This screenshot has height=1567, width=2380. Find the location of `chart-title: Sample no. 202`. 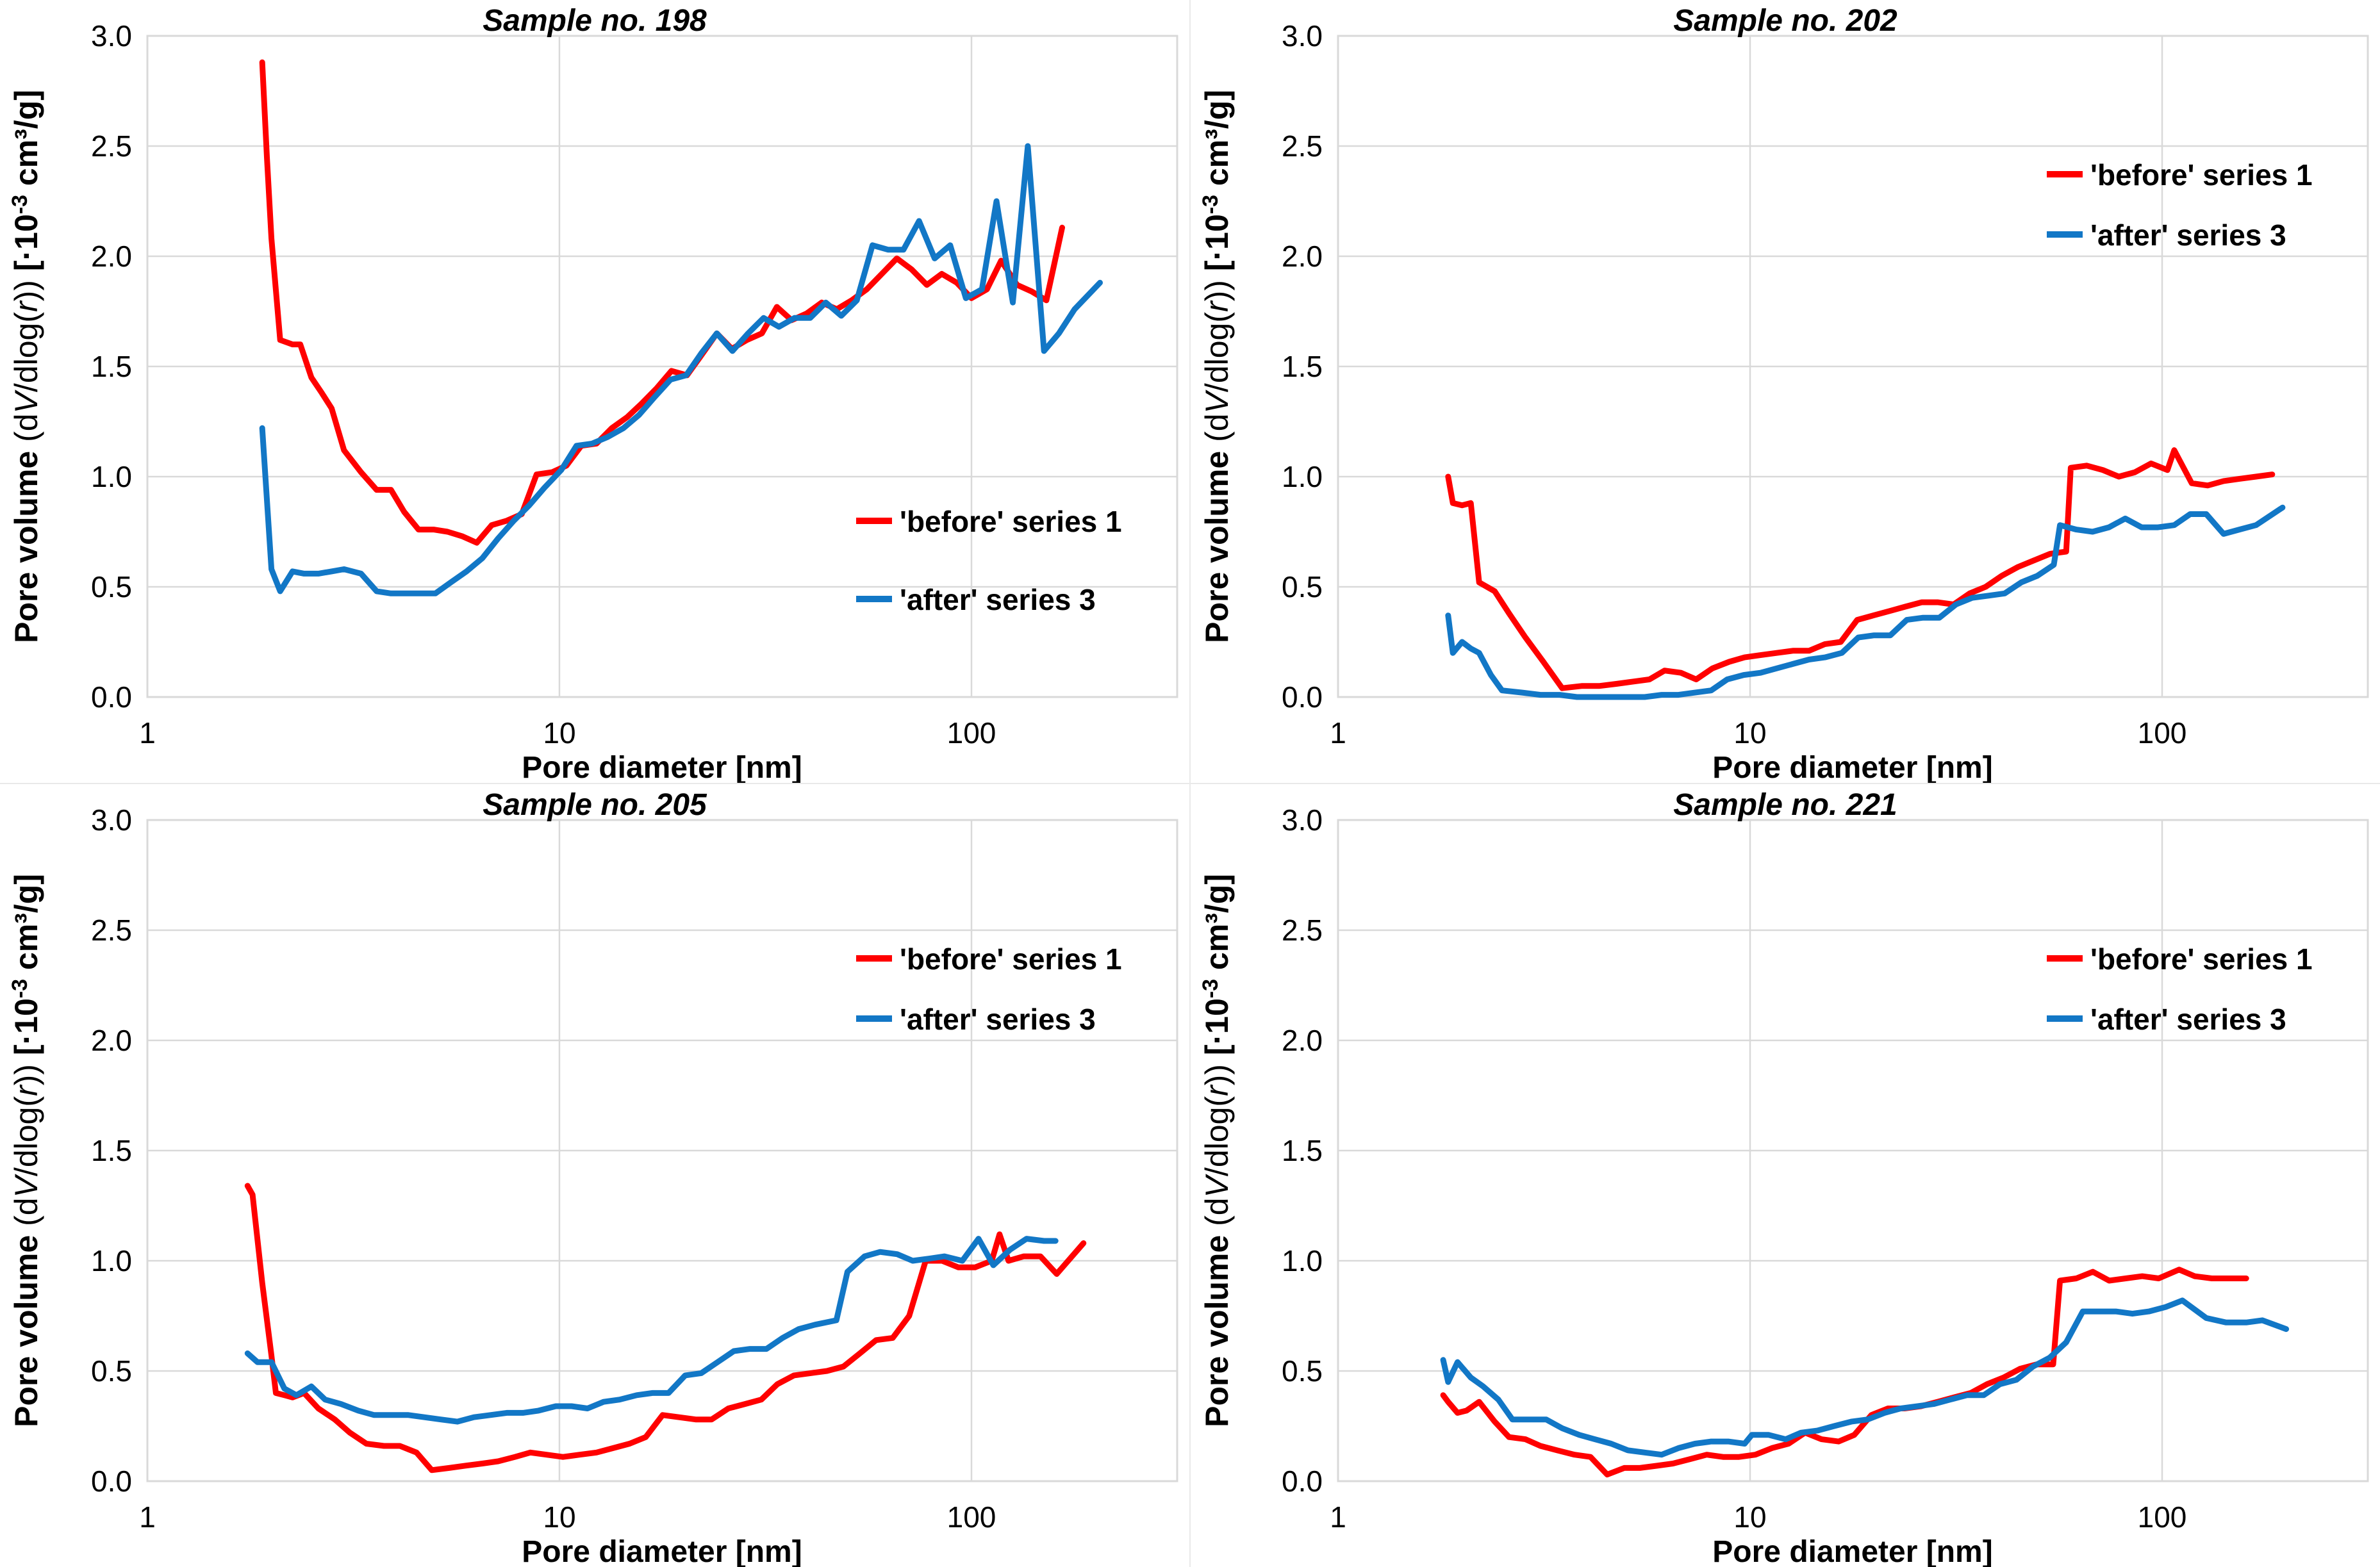

chart-title: Sample no. 202 is located at coordinates (1785, 21).